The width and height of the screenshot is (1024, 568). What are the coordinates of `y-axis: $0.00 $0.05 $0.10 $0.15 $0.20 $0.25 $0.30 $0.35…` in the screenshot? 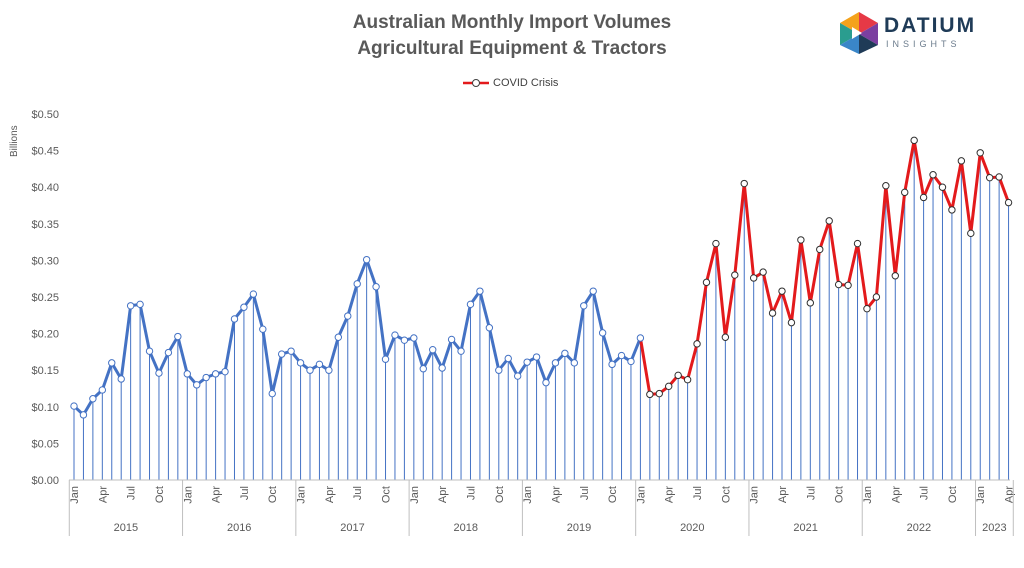 It's located at (45, 298).